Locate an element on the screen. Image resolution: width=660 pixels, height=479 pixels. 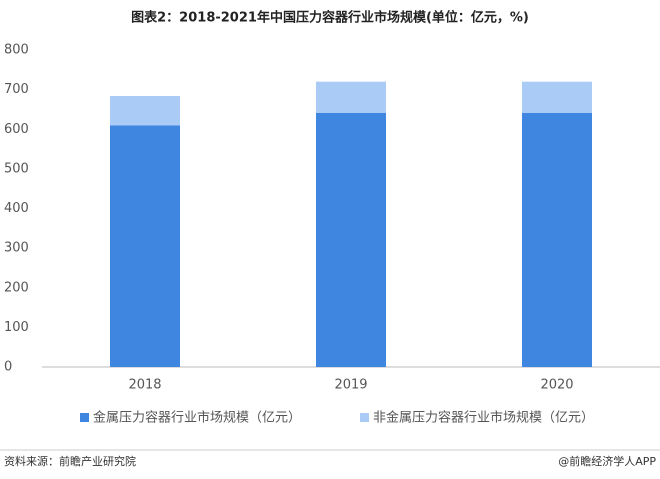
y-tick-label: 100 is located at coordinates (16, 327).